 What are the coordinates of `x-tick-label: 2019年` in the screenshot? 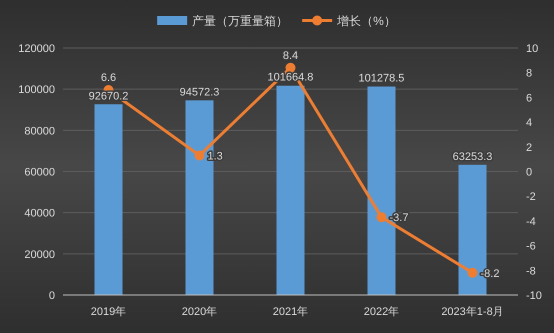 It's located at (108, 312).